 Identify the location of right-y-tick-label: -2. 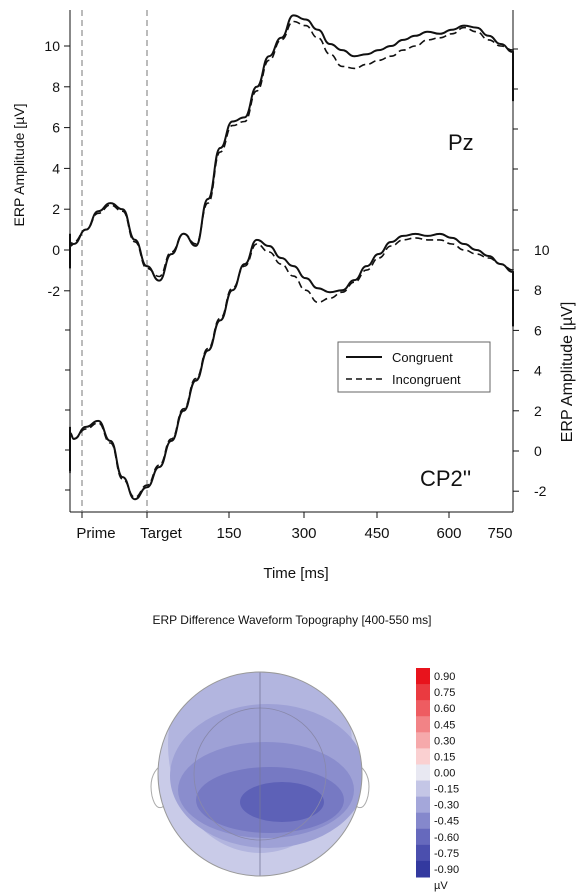
(540, 491).